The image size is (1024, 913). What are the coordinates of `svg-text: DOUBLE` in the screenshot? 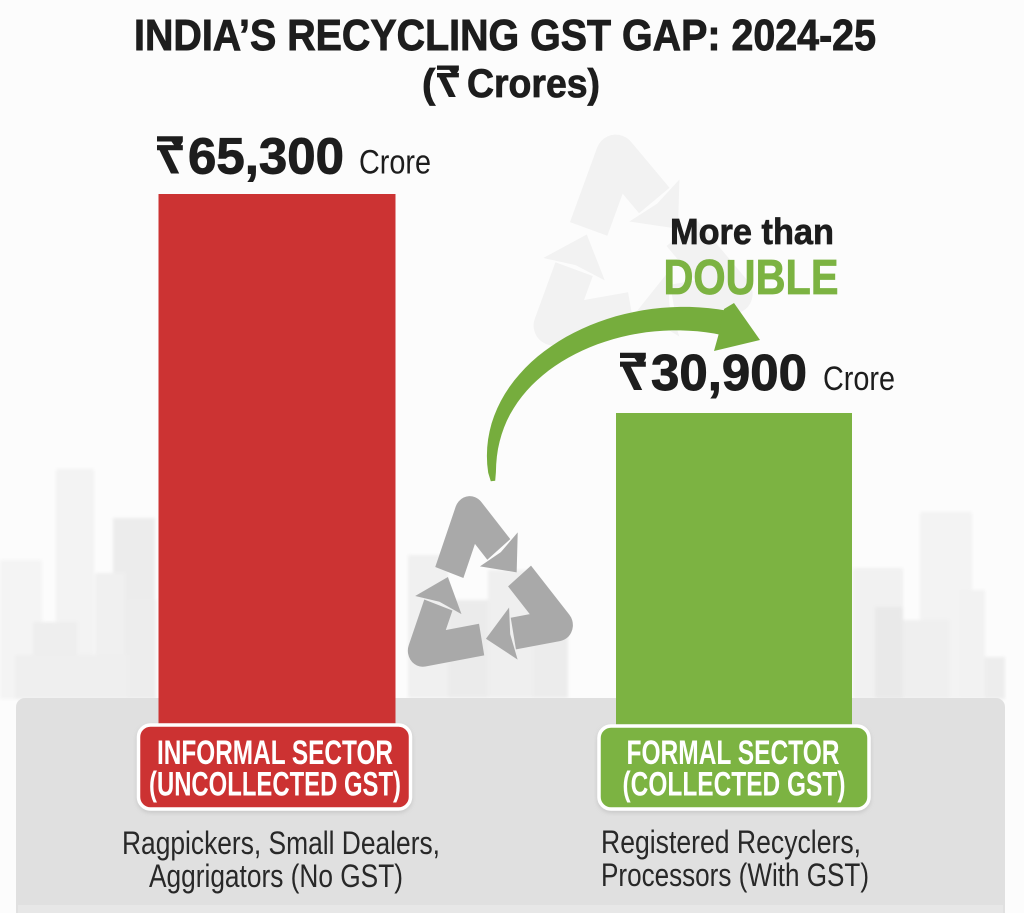 It's located at (751, 278).